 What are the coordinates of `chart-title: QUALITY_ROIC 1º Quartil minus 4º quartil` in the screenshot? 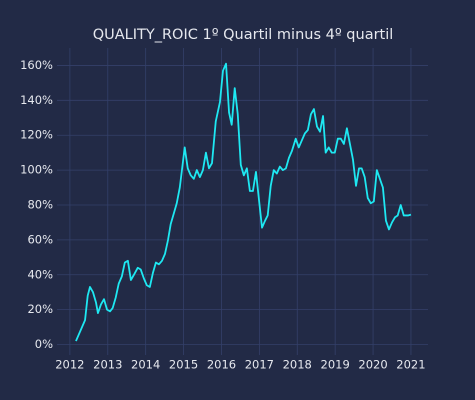 It's located at (243, 35).